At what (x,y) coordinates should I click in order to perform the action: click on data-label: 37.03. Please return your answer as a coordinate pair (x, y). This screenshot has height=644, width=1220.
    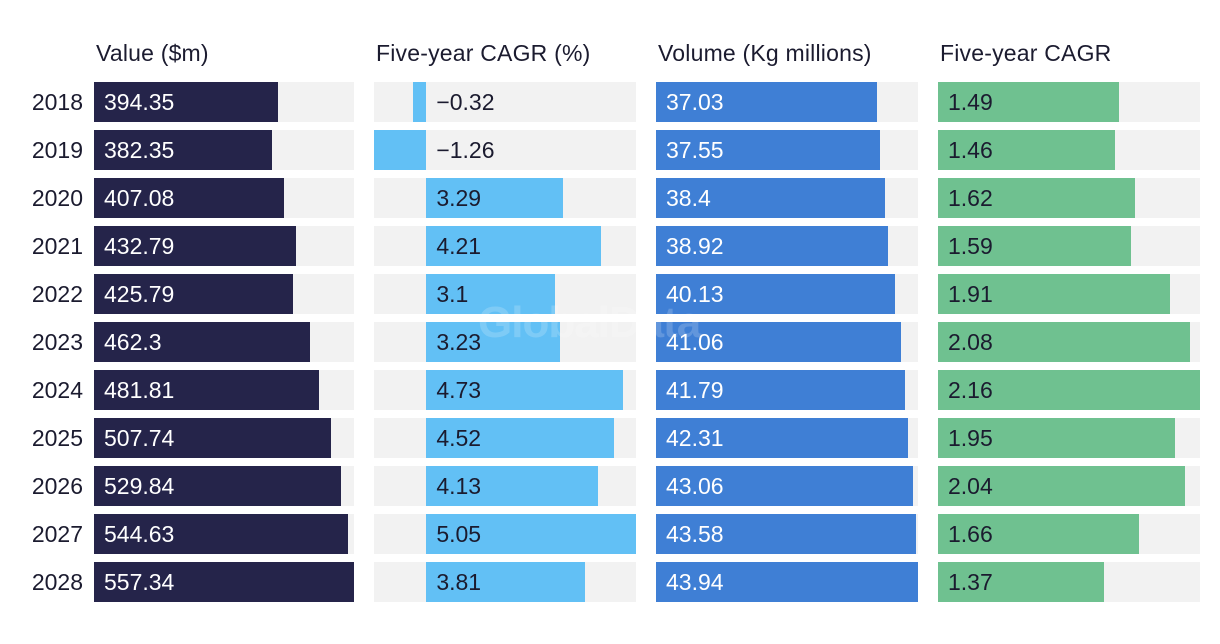
    Looking at the image, I should click on (695, 102).